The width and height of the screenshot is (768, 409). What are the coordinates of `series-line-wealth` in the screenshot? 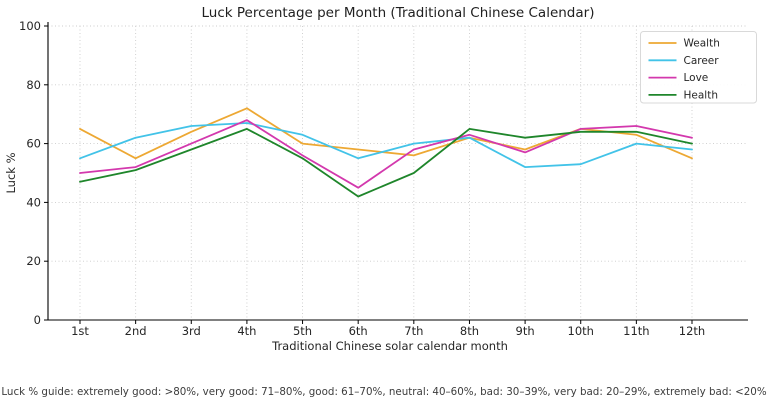 It's located at (386, 133).